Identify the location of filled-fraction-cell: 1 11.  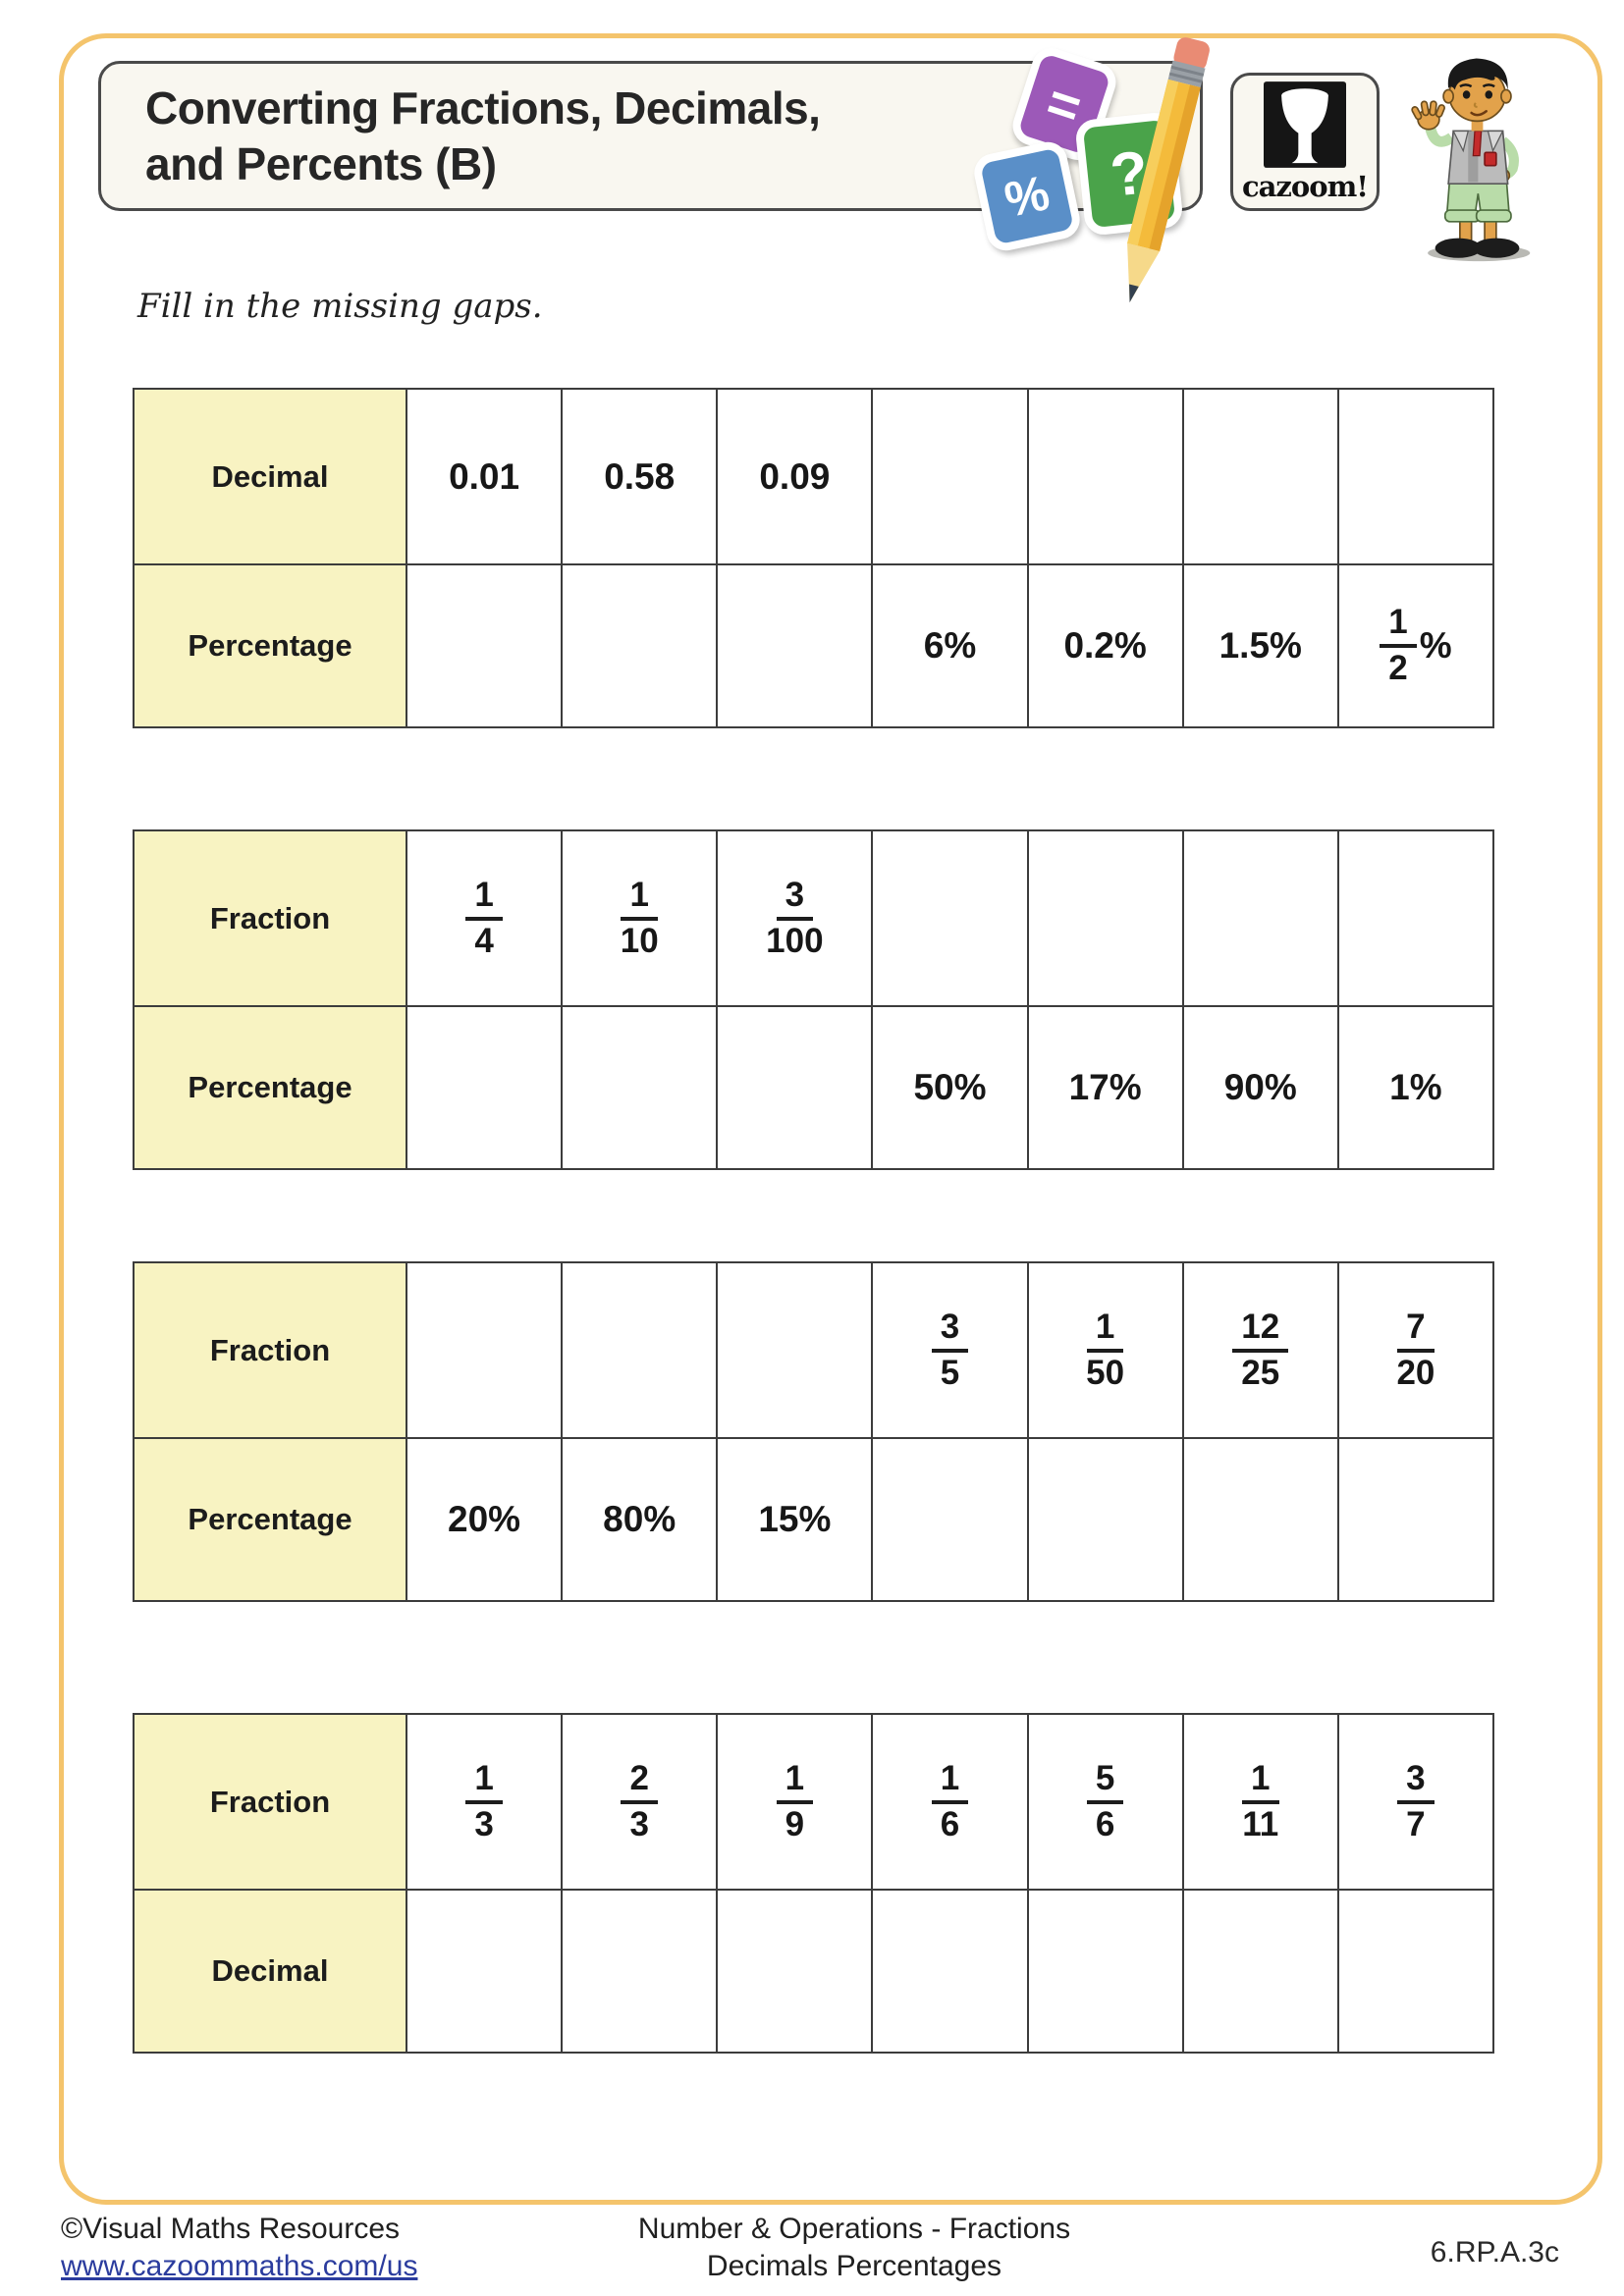
(1260, 1802).